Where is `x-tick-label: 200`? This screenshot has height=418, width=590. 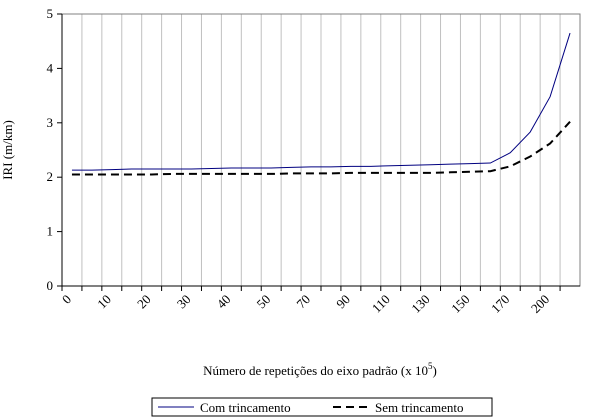
x-tick-label: 200 is located at coordinates (540, 304).